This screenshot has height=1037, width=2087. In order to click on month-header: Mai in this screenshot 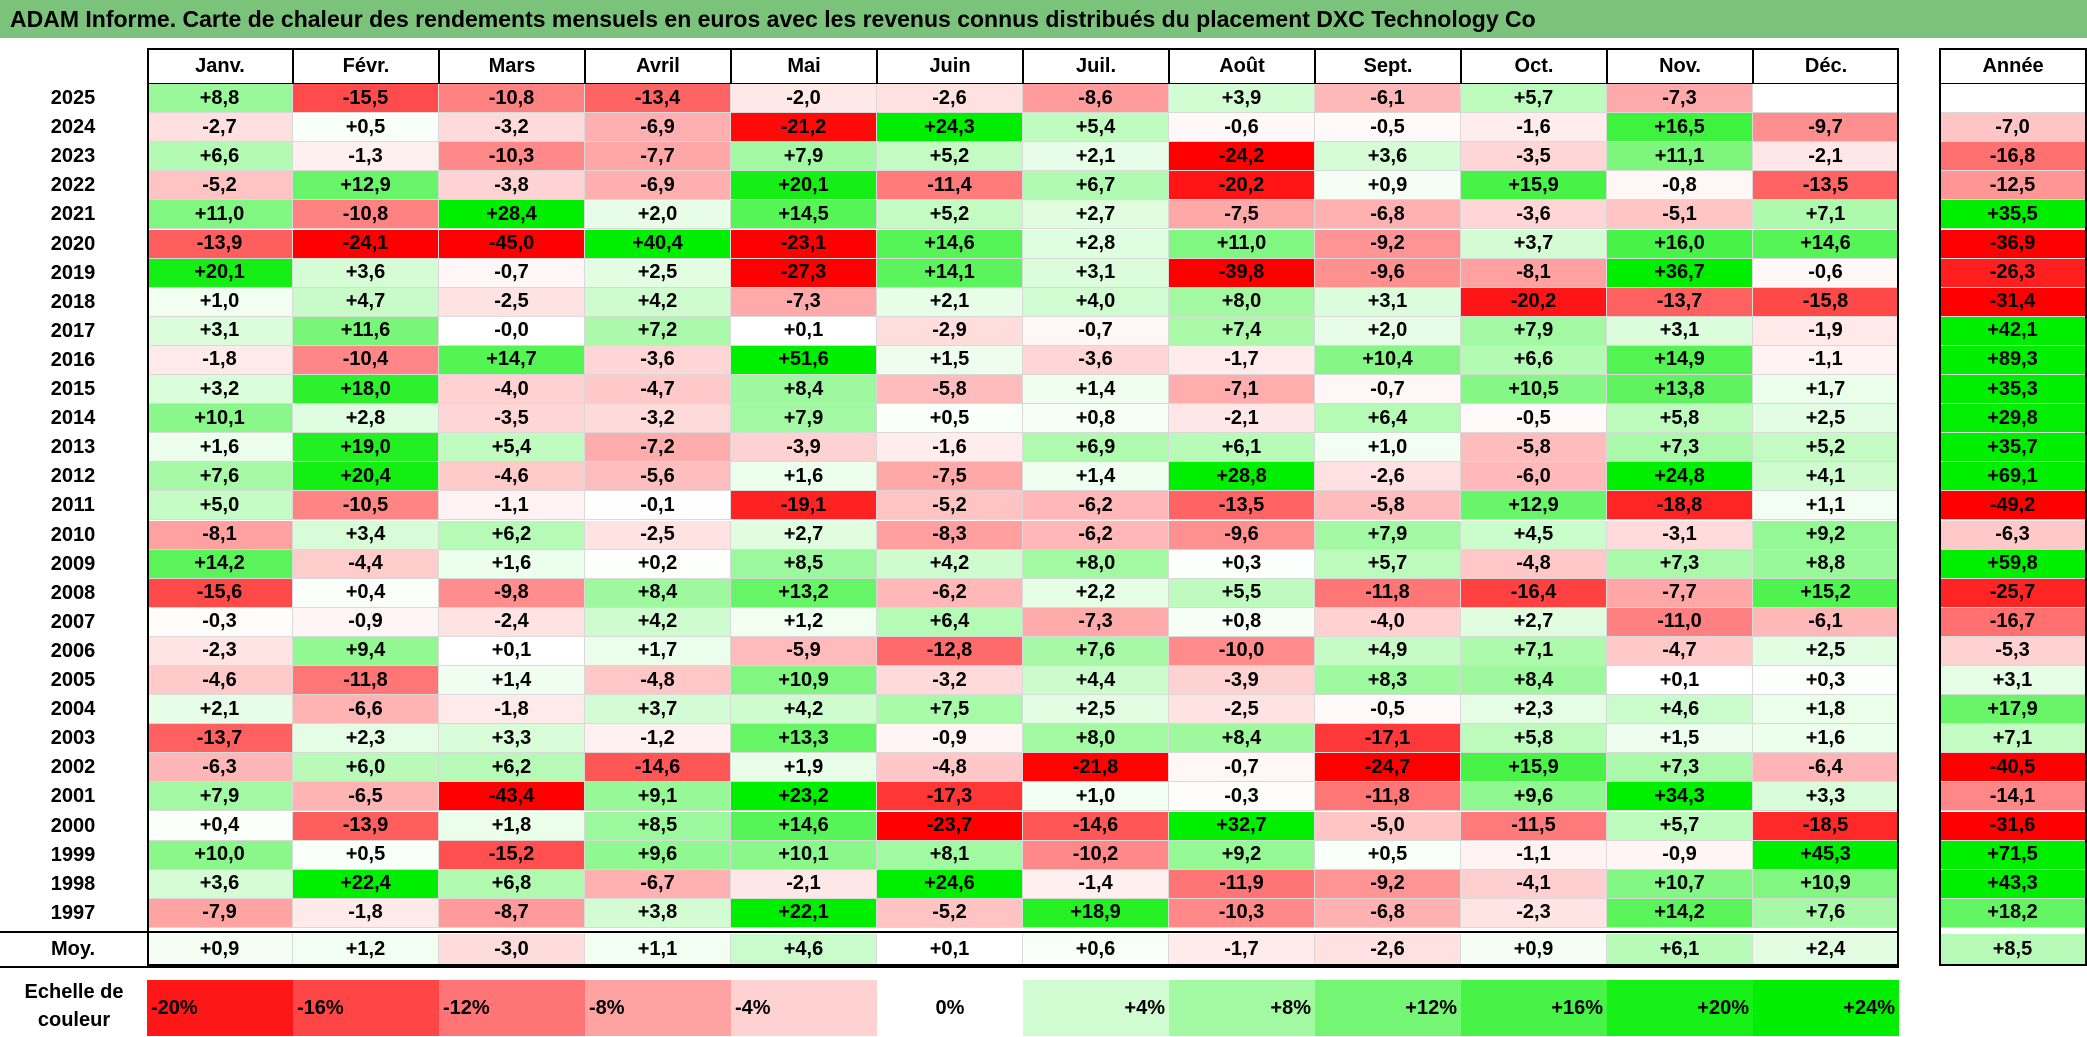, I will do `click(804, 66)`.